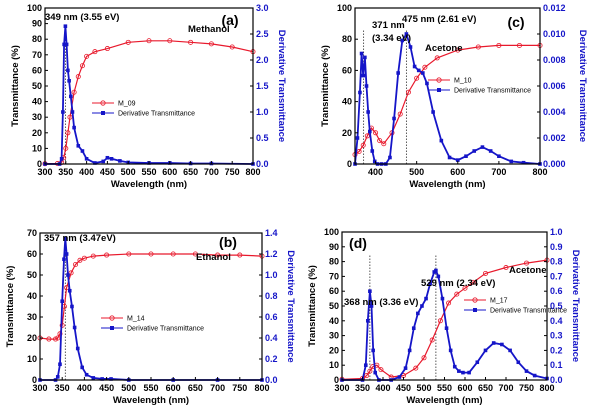  I want to click on y-left-tick-label: 40, so click(334, 321).